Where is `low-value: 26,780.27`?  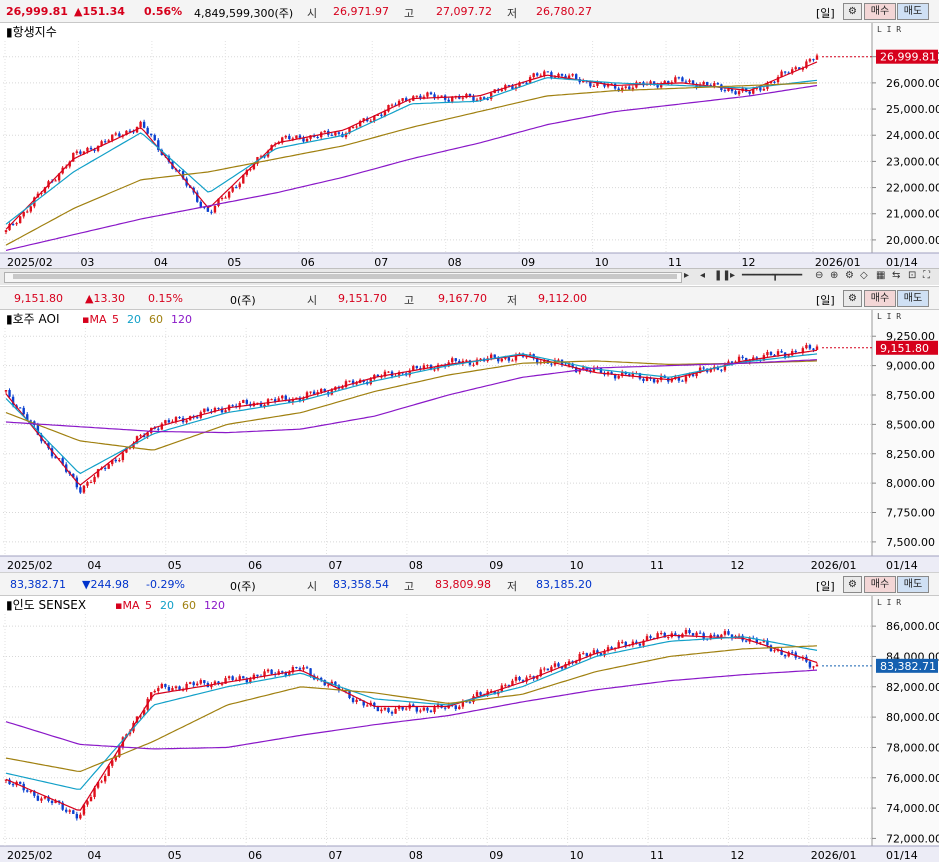
low-value: 26,780.27 is located at coordinates (564, 11).